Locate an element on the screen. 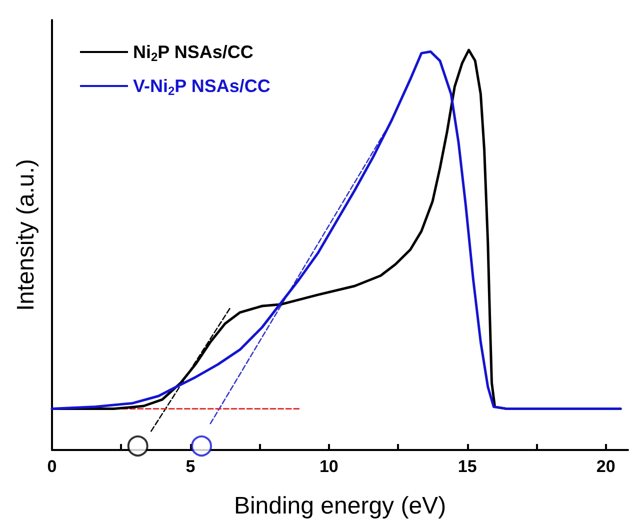  x-axis-title: Binding energy (eV) is located at coordinates (340, 506).